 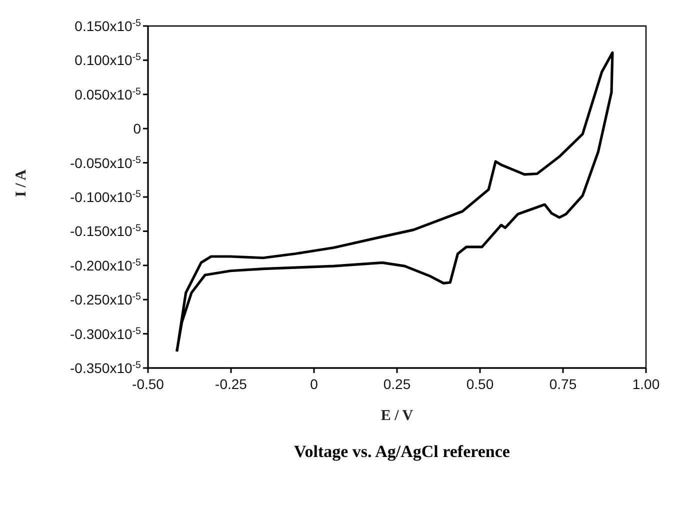 What do you see at coordinates (106, 196) in the screenshot?
I see `y-tick-label: -0.100x10$^{-5}$` at bounding box center [106, 196].